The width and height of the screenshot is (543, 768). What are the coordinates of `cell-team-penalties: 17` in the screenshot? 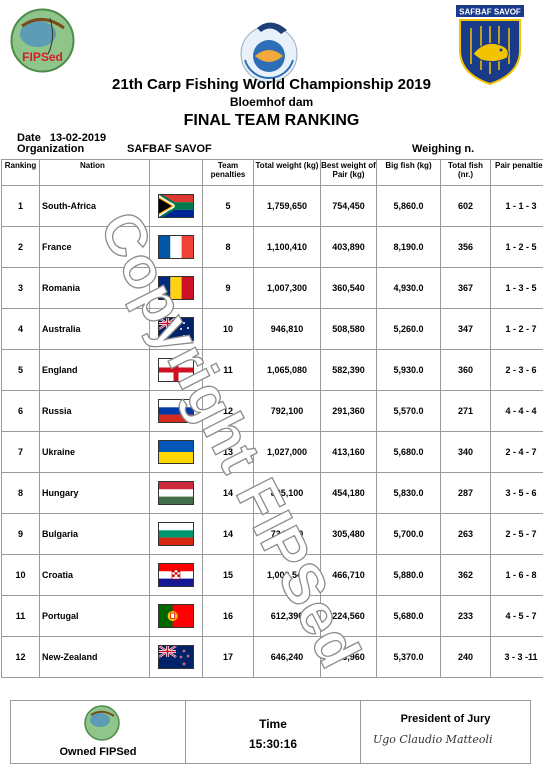 It's located at (228, 657).